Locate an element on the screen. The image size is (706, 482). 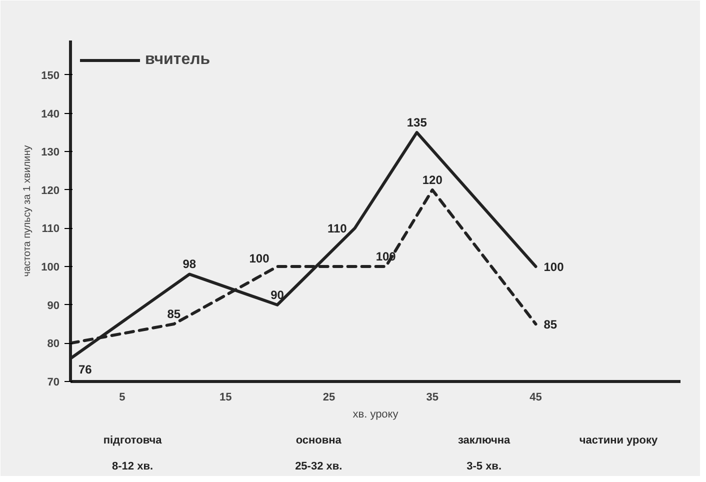
text: основна is located at coordinates (319, 440).